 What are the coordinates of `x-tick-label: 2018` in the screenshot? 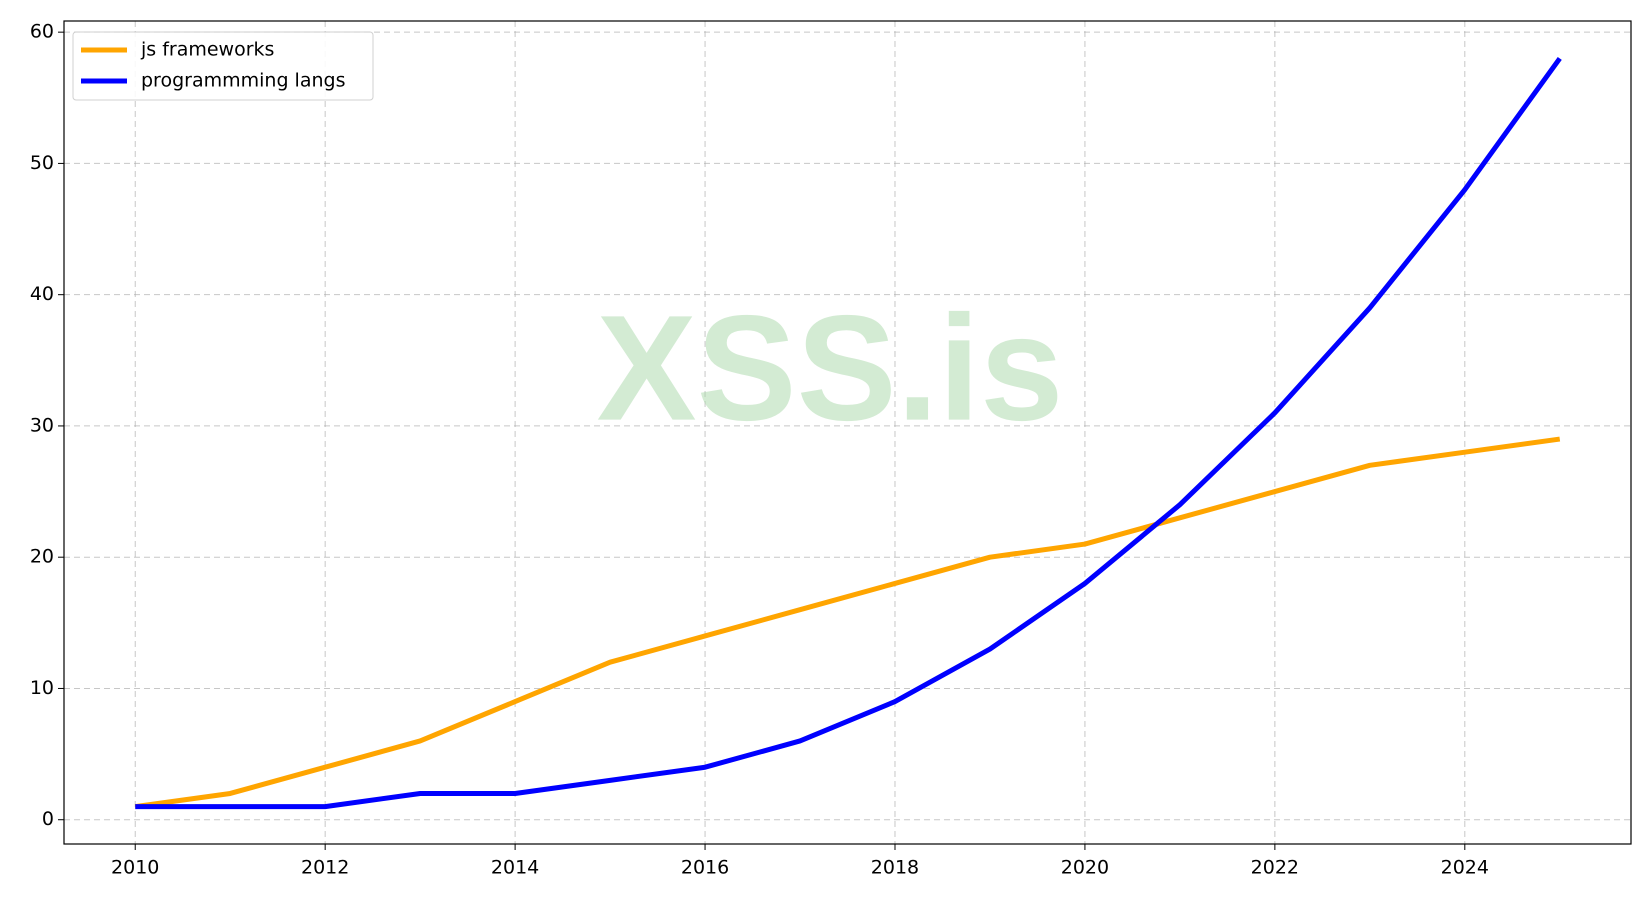 It's located at (895, 868).